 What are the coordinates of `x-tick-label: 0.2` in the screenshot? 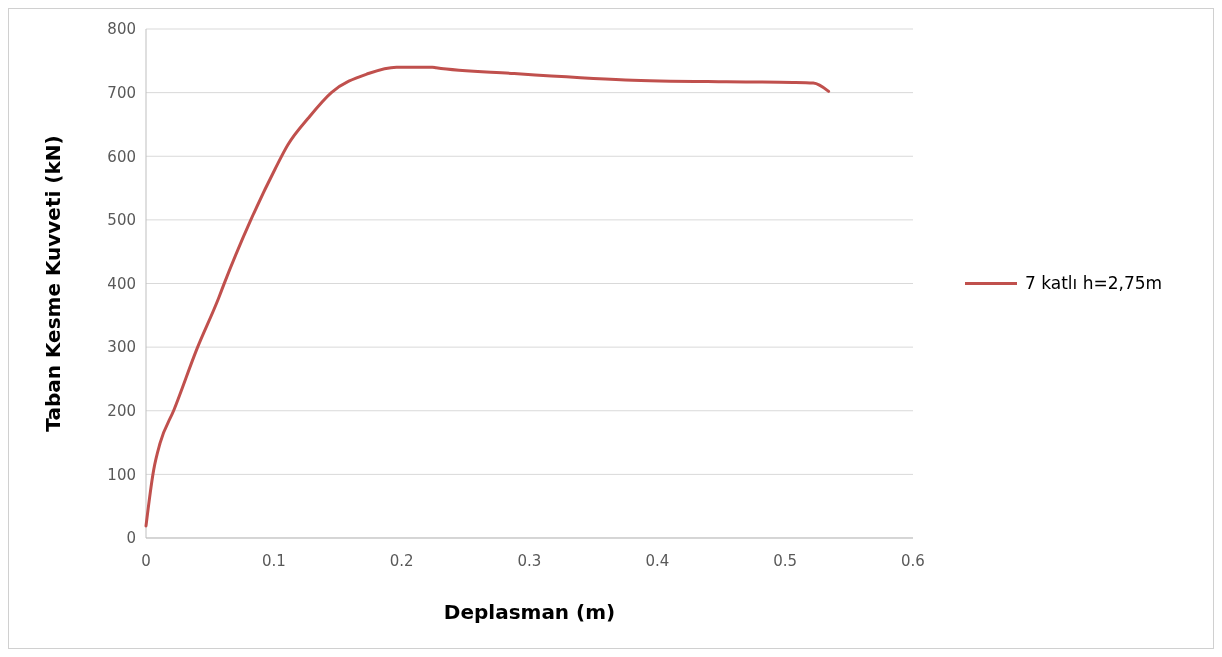 It's located at (401, 561).